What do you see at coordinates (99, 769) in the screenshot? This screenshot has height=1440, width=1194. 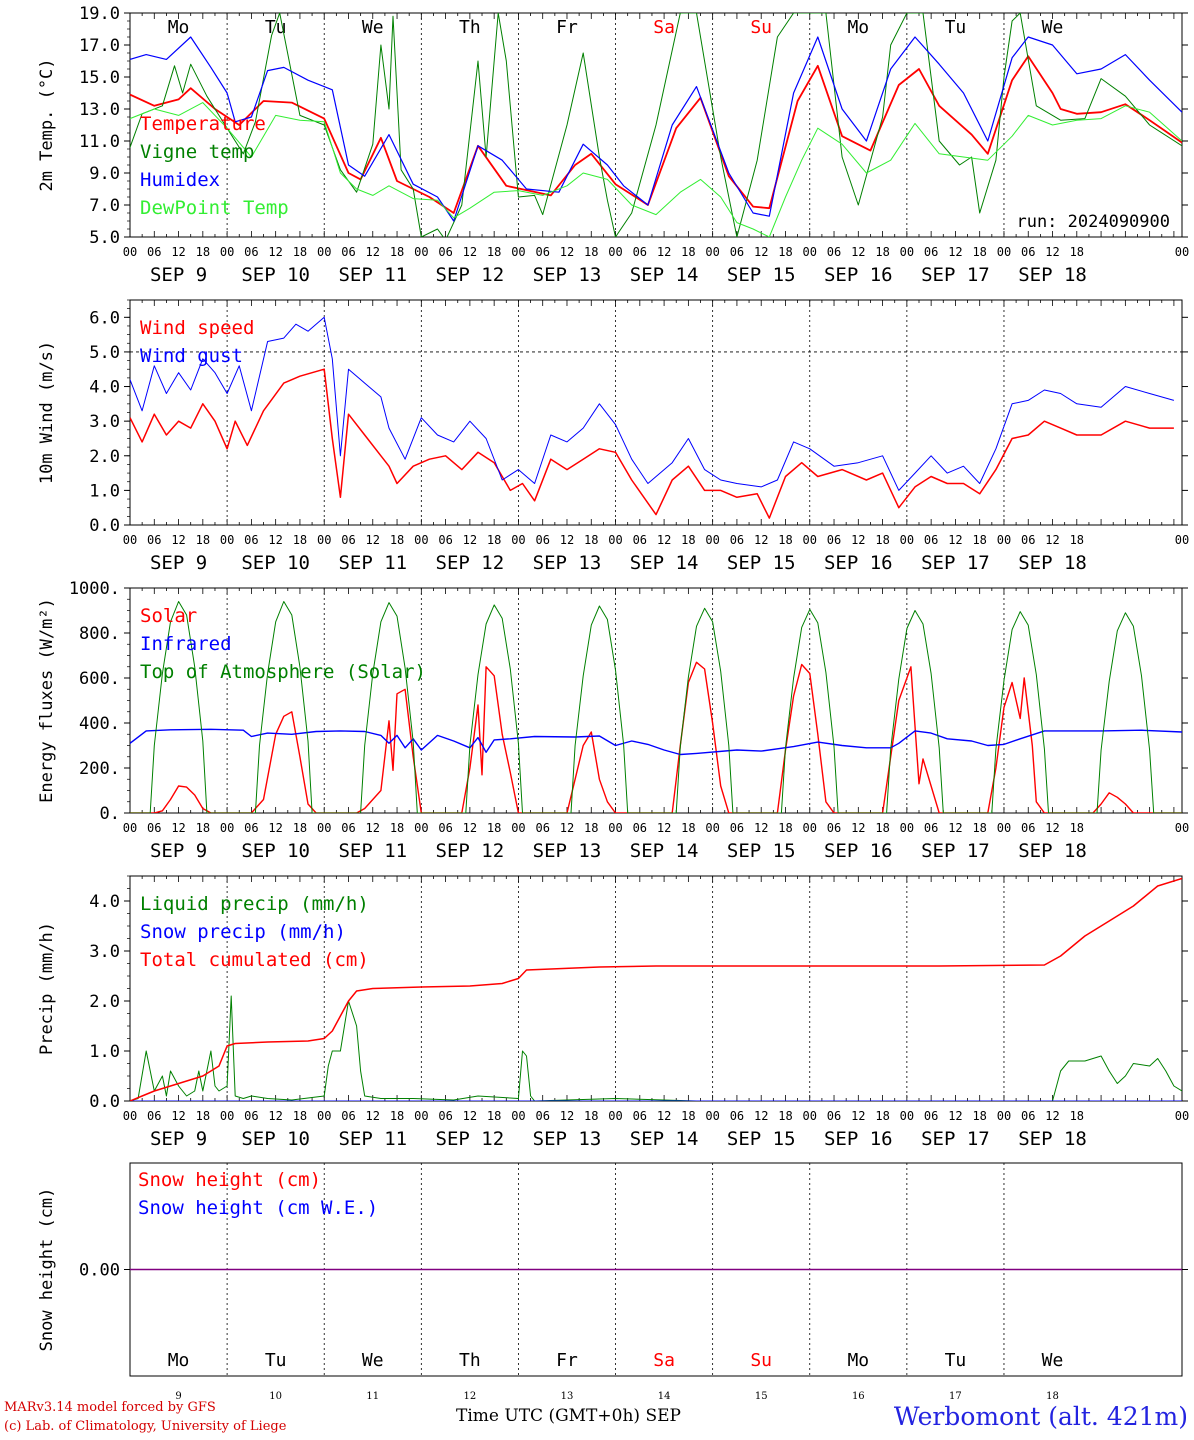 I see `y-tick-label: 200.` at bounding box center [99, 769].